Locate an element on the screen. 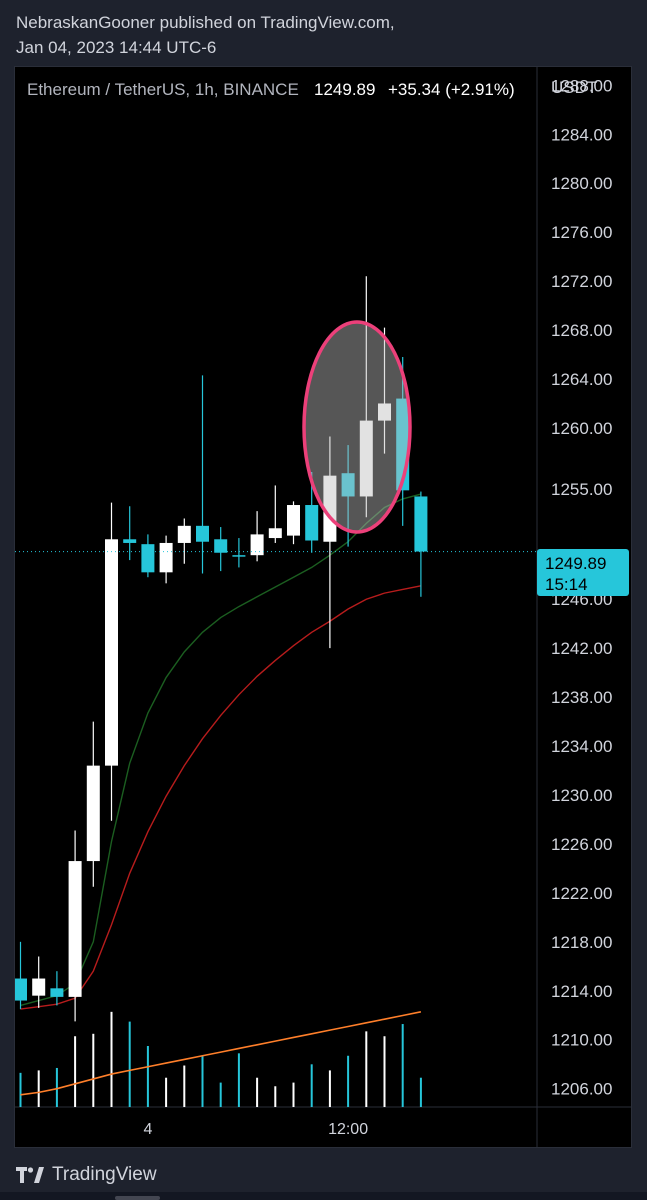 This screenshot has height=1200, width=647. last-price-badge: 1249.89 15:14 is located at coordinates (583, 572).